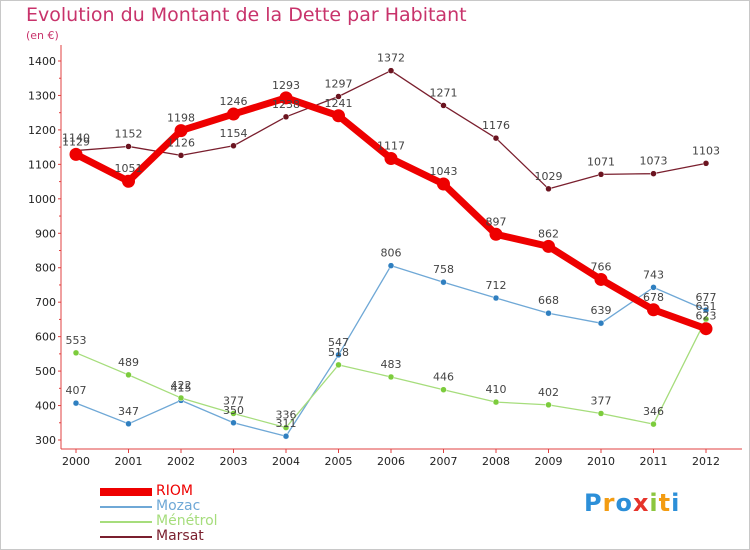  What do you see at coordinates (76, 461) in the screenshot?
I see `x-tick-label: 2000` at bounding box center [76, 461].